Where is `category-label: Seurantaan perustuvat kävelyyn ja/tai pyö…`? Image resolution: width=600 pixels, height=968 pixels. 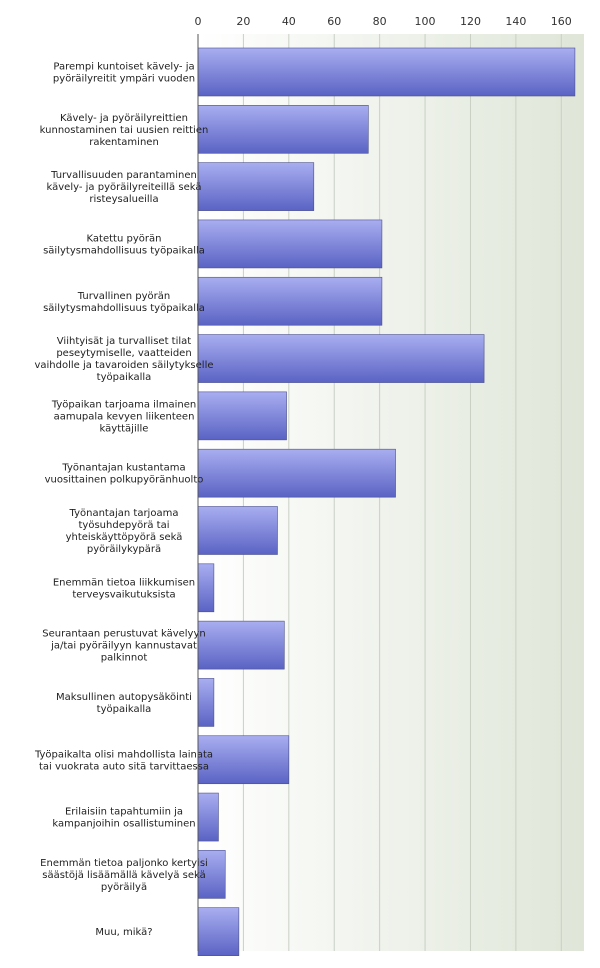
category-label: Seurantaan perustuvat kävelyyn ja/tai pyö… is located at coordinates (123, 646).